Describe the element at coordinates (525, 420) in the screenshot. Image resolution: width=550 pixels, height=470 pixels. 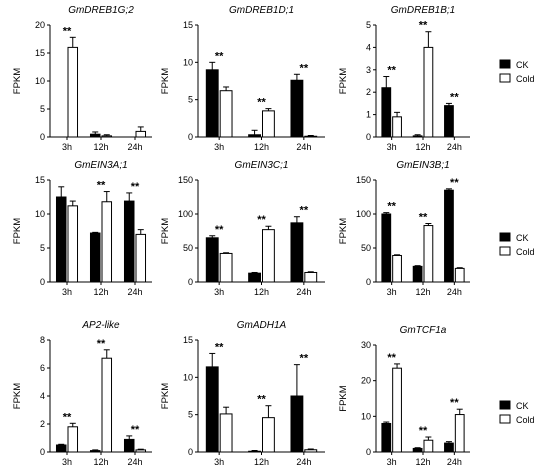
I see `legend-label-cold: Cold` at that location.